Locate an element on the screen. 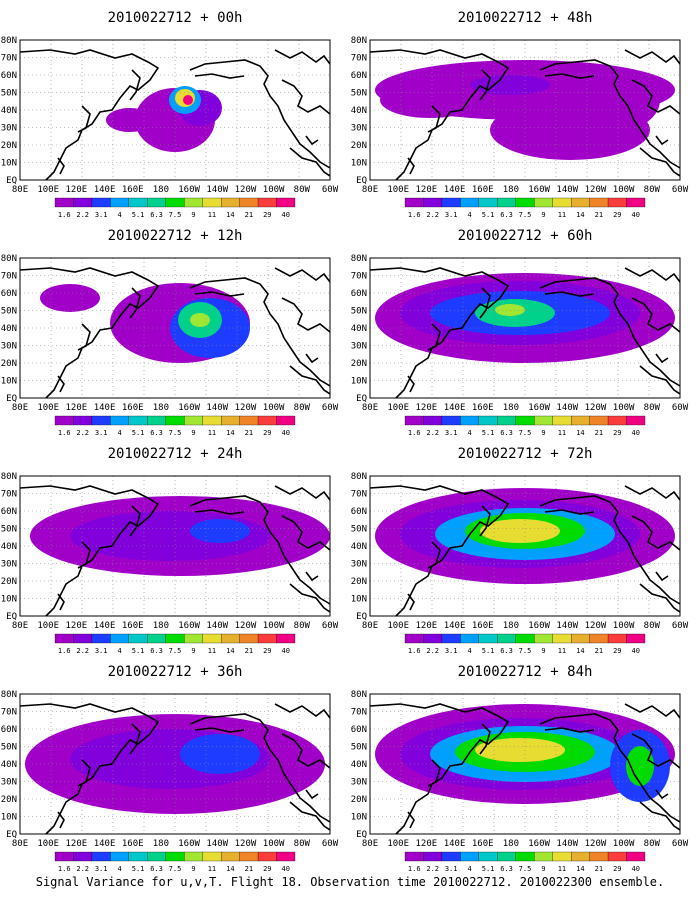 The height and width of the screenshot is (900, 700). panel-title: 2010022712 + 72h is located at coordinates (525, 454).